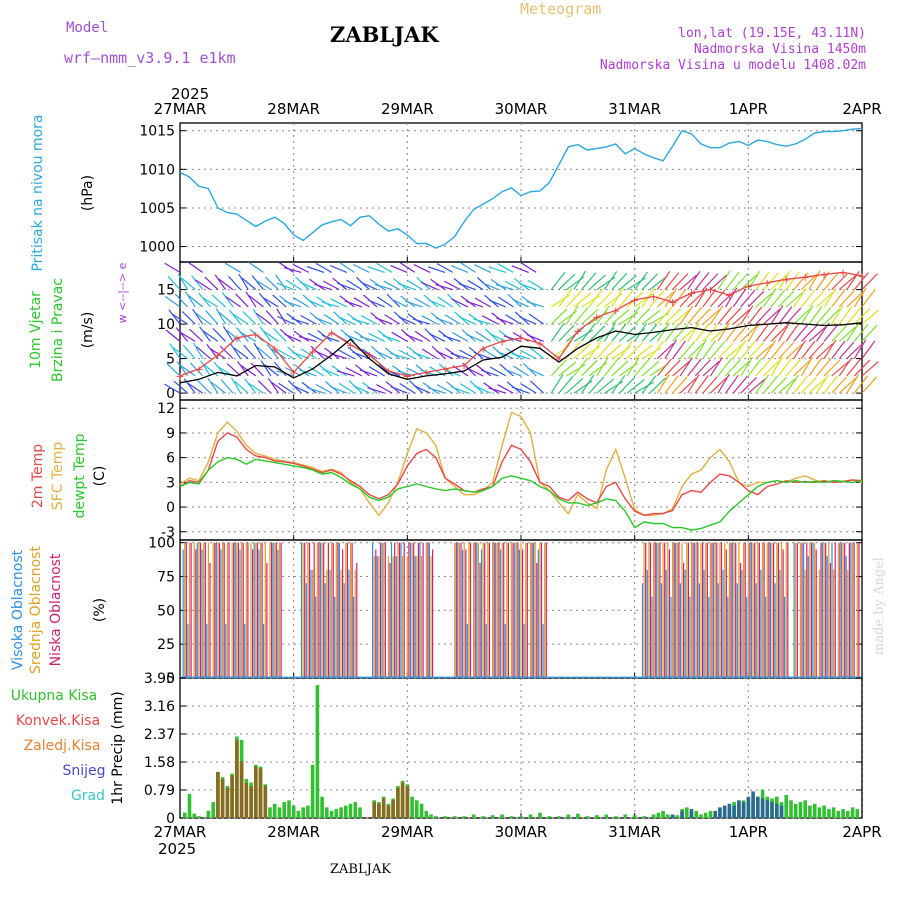  What do you see at coordinates (58, 476) in the screenshot?
I see `temp-axis-sfc: SFC Temp` at bounding box center [58, 476].